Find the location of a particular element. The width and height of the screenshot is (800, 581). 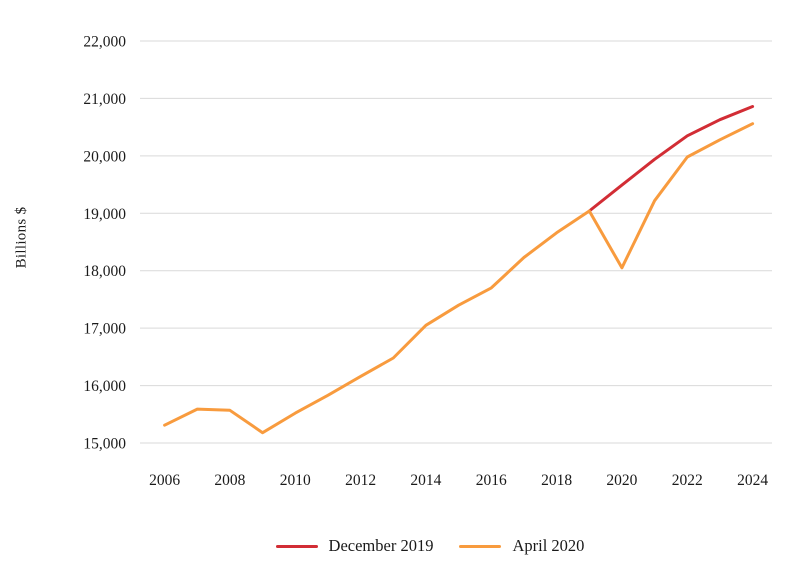

y-tick-label: 22,000 is located at coordinates (104, 42).